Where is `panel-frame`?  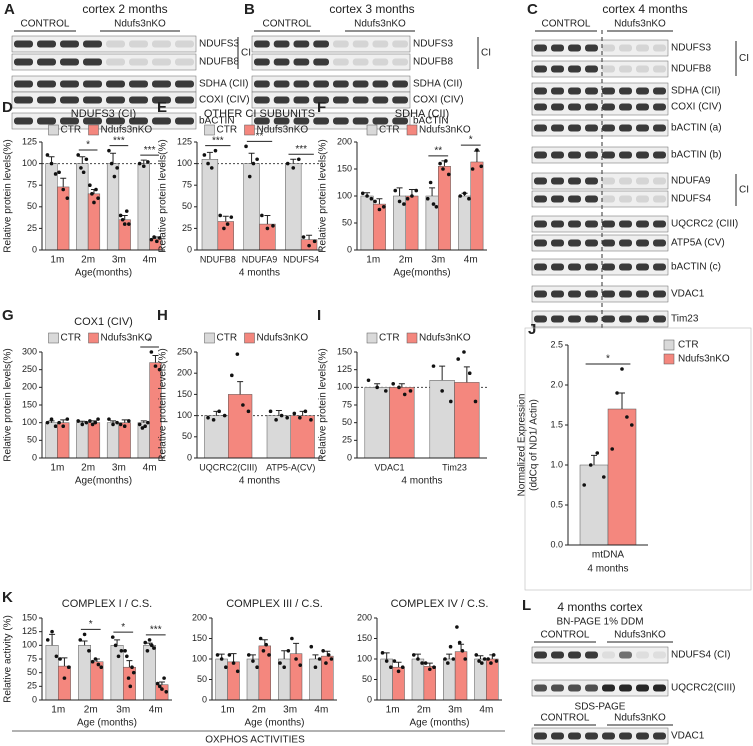
panel-frame is located at coordinates (638, 459).